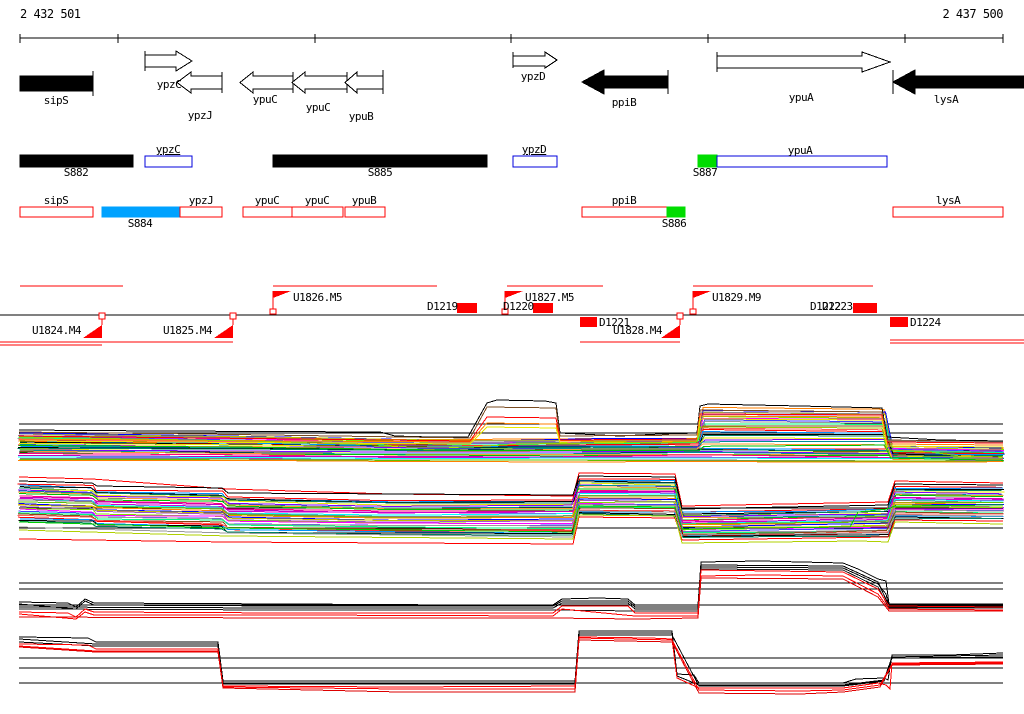  I want to click on segment-label-S886: S886, so click(674, 223).